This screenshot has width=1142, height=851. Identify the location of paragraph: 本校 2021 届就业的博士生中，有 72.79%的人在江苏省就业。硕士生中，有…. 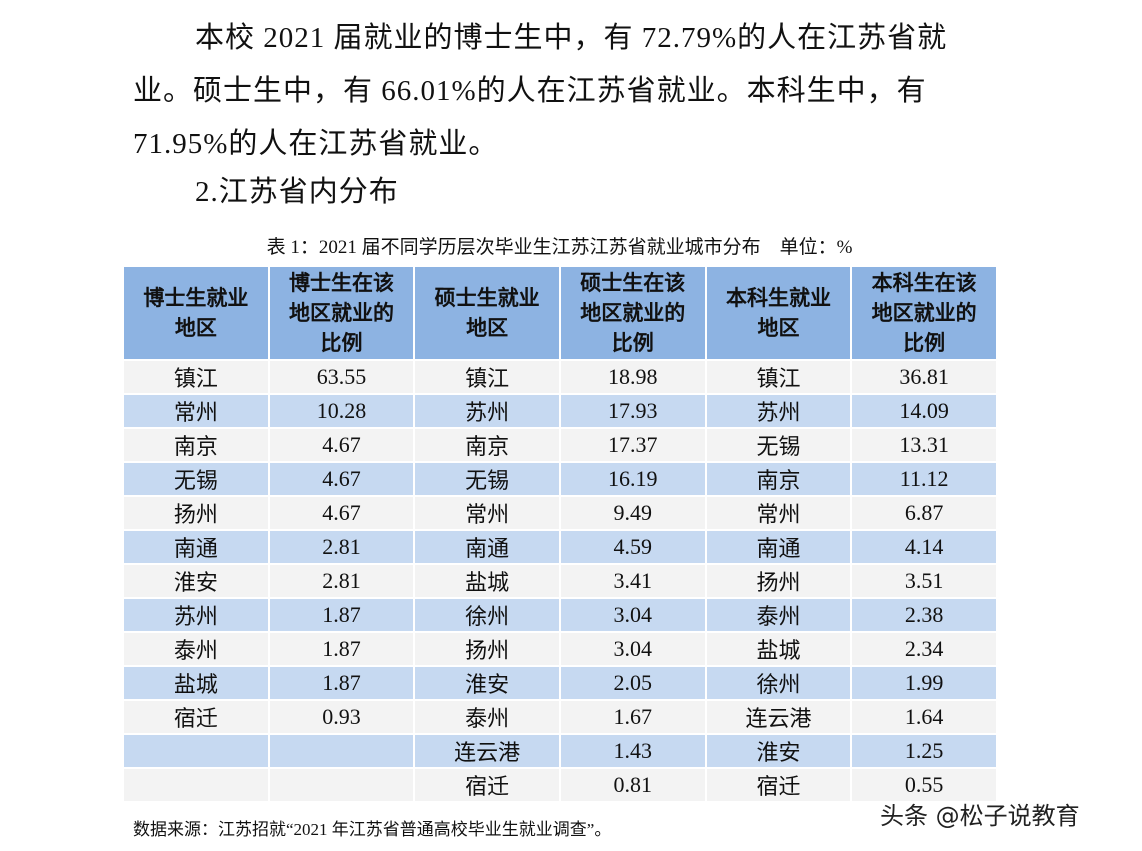
(540, 91).